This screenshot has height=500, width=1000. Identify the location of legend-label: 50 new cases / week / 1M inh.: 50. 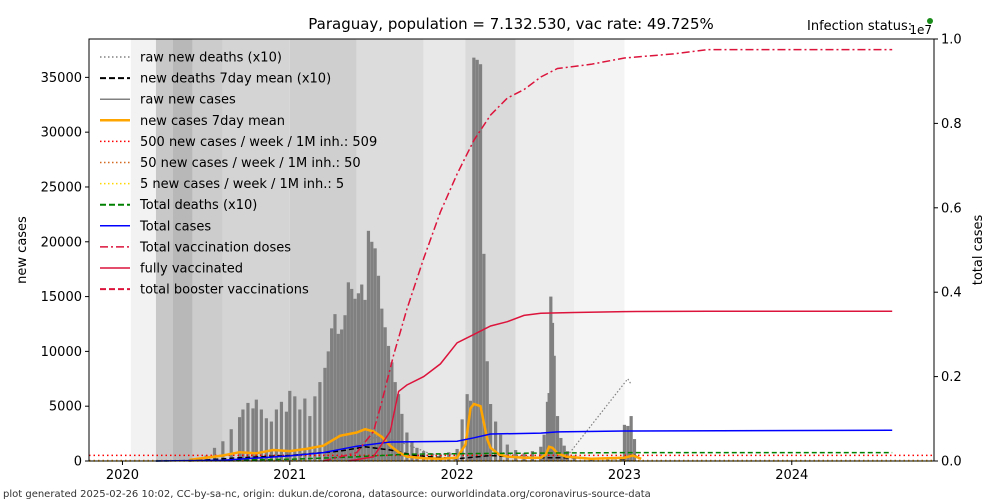
(250, 163).